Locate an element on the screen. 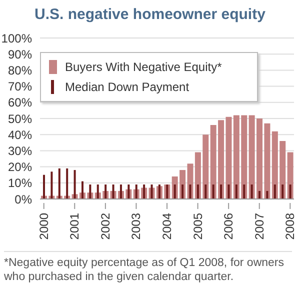  x-tick-label: 2001 is located at coordinates (75, 226).